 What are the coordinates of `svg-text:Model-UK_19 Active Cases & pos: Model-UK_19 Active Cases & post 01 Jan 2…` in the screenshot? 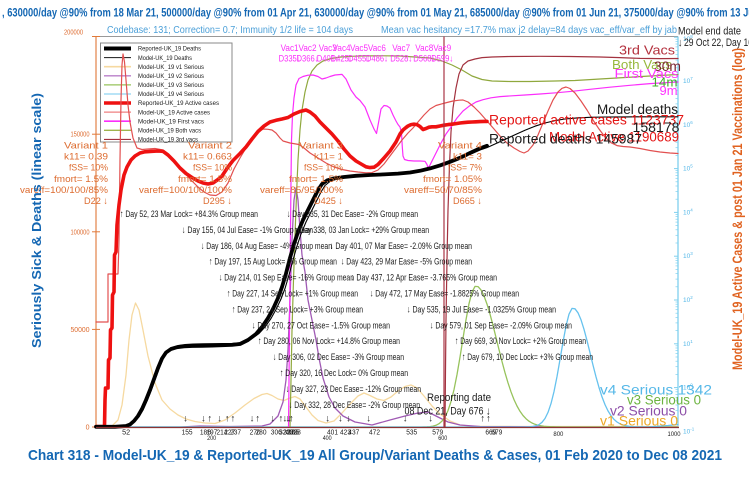 It's located at (737, 209).